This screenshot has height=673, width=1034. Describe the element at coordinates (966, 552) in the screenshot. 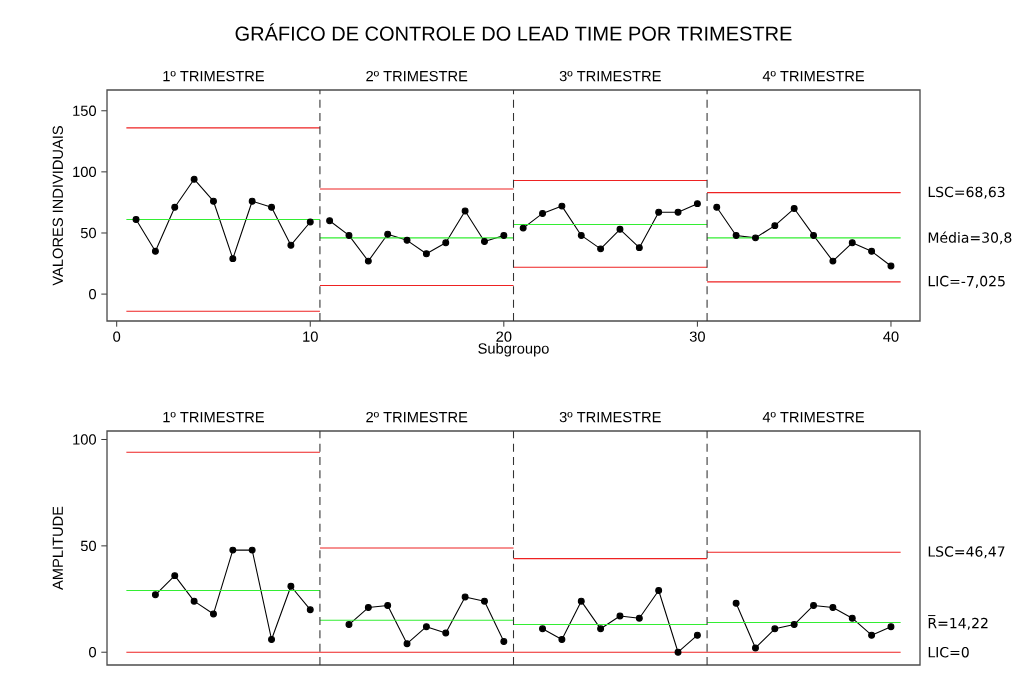

I see `text: LSC=46,47` at that location.